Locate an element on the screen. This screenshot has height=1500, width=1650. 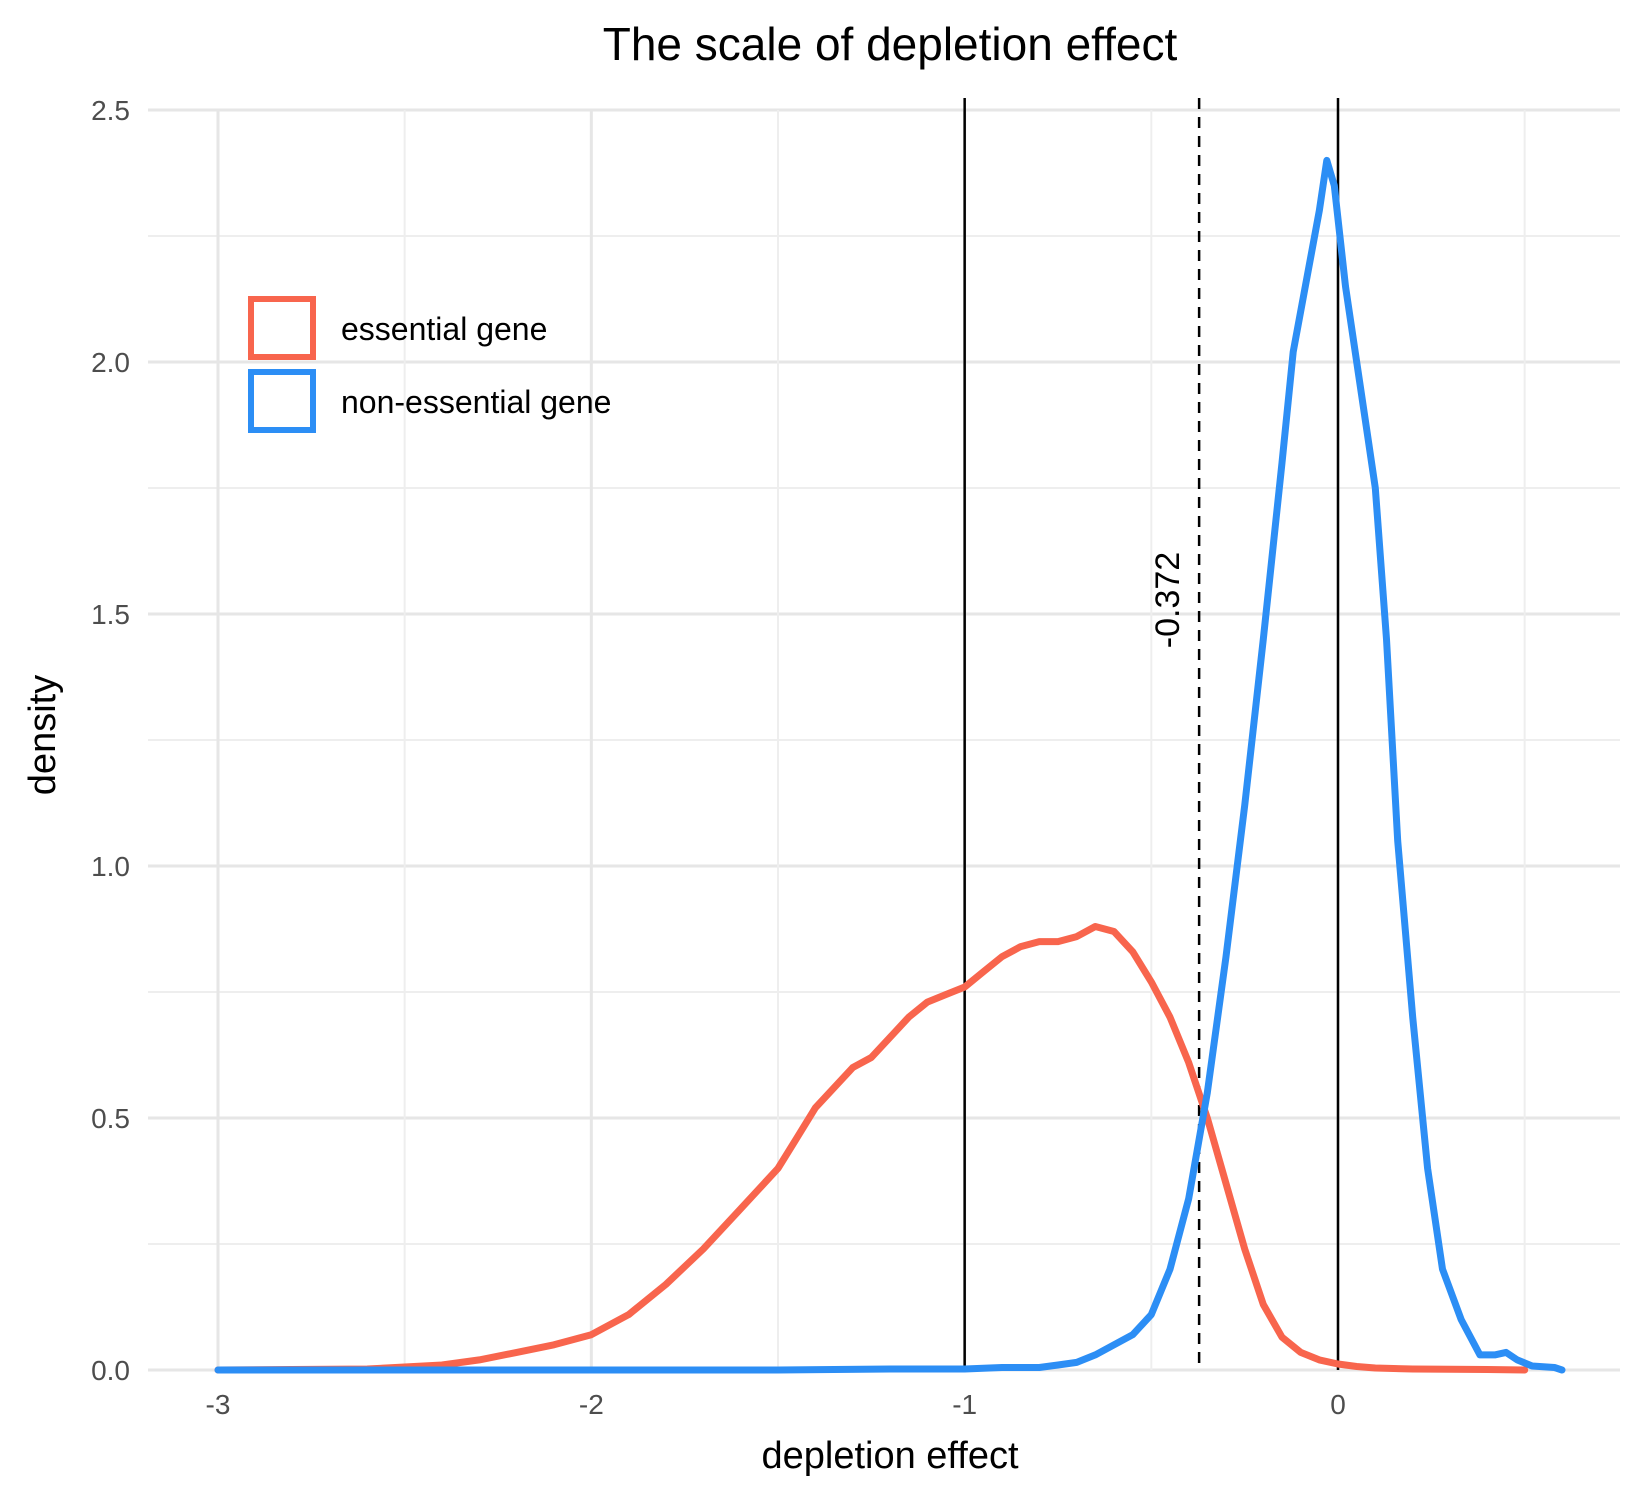
x-tick-label: 0 is located at coordinates (1338, 1404).